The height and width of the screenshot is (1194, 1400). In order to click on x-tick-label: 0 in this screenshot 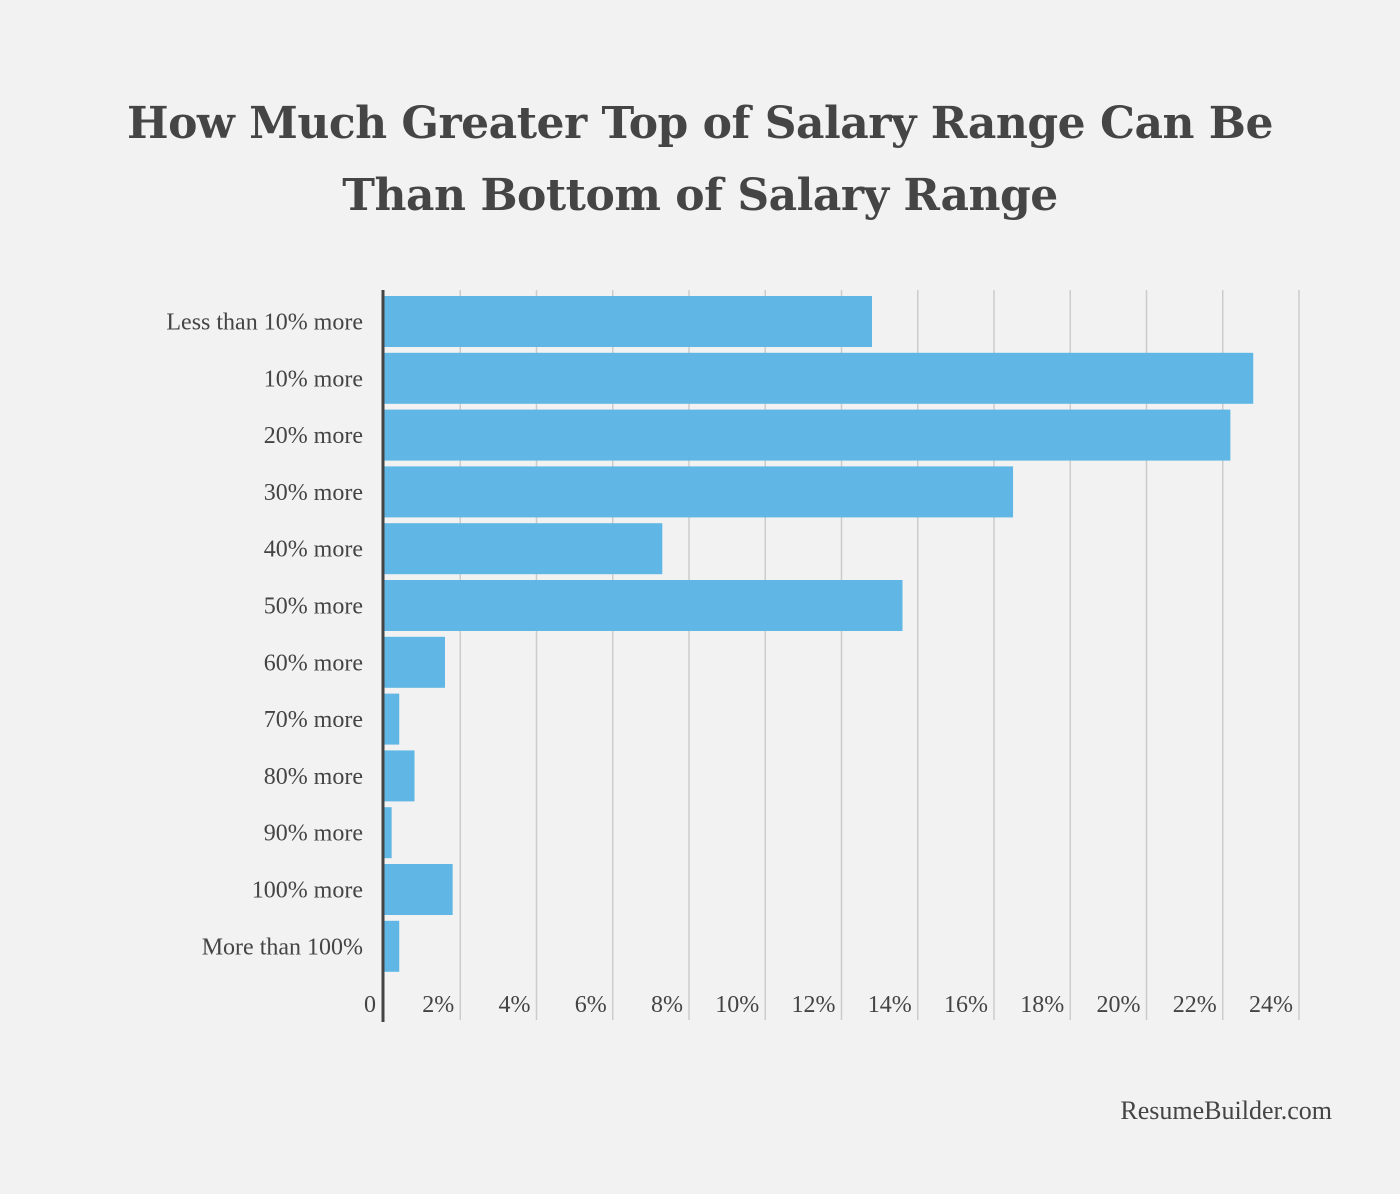, I will do `click(370, 1005)`.